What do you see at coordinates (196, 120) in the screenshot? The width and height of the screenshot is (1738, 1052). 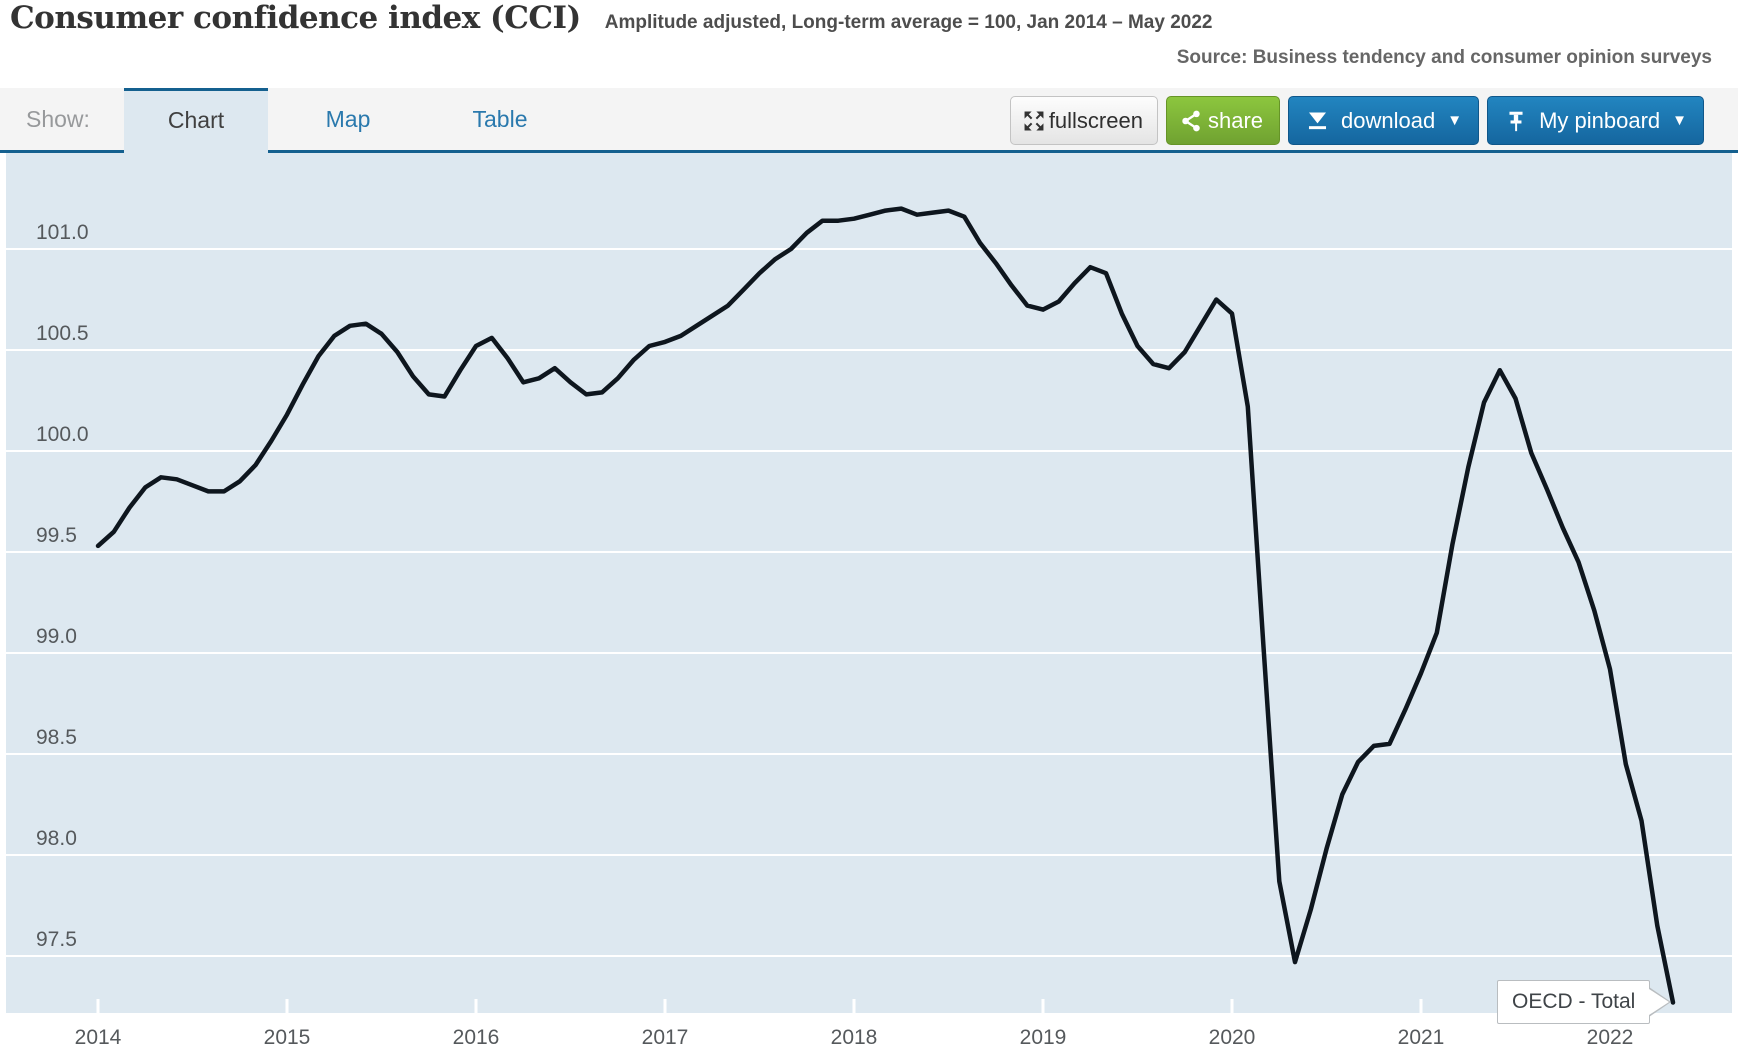 I see `tab-chart: Chart` at bounding box center [196, 120].